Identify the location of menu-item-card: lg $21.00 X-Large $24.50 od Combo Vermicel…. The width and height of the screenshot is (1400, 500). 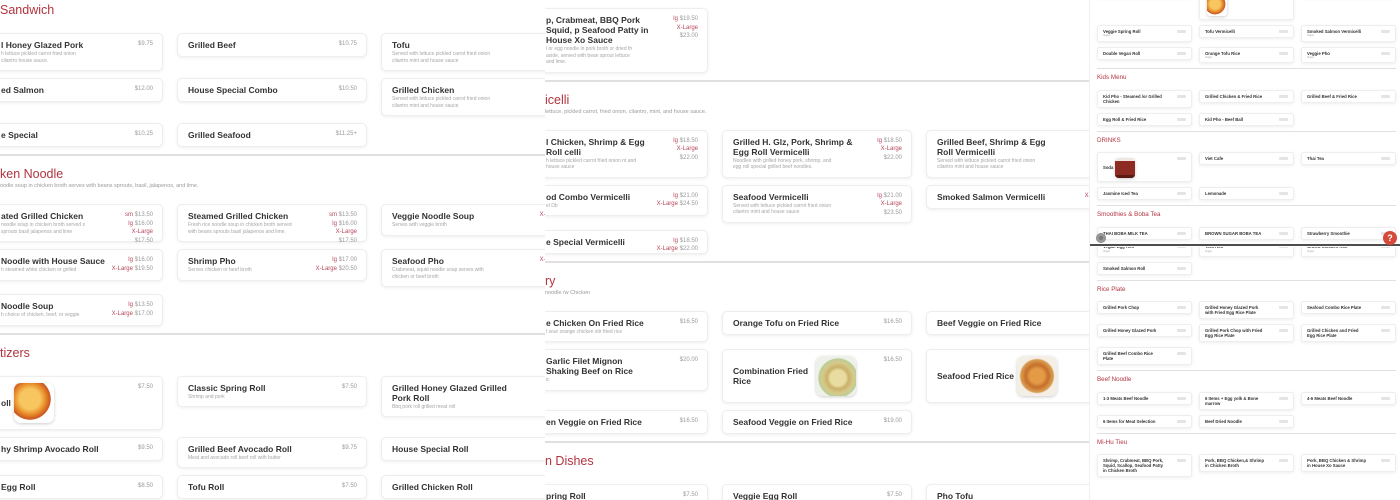
(626, 200).